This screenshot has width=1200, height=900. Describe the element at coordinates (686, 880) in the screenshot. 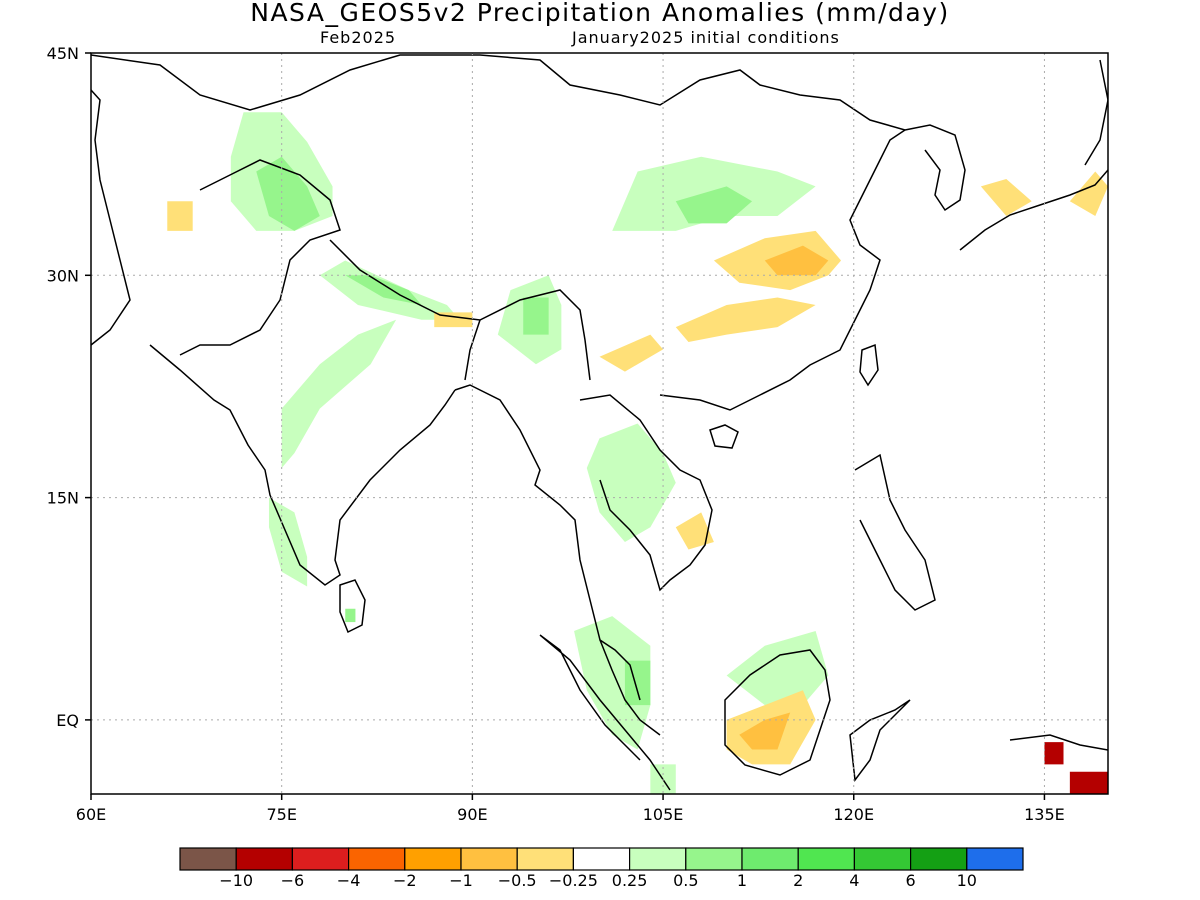

I see `colorbar-label: 0.5` at that location.